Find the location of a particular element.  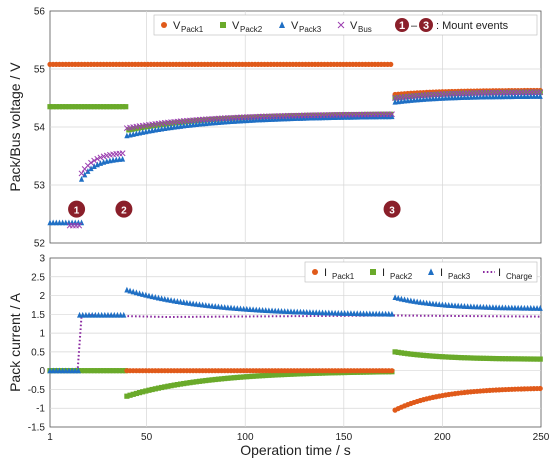

legend-event-label: 1 is located at coordinates (402, 26).